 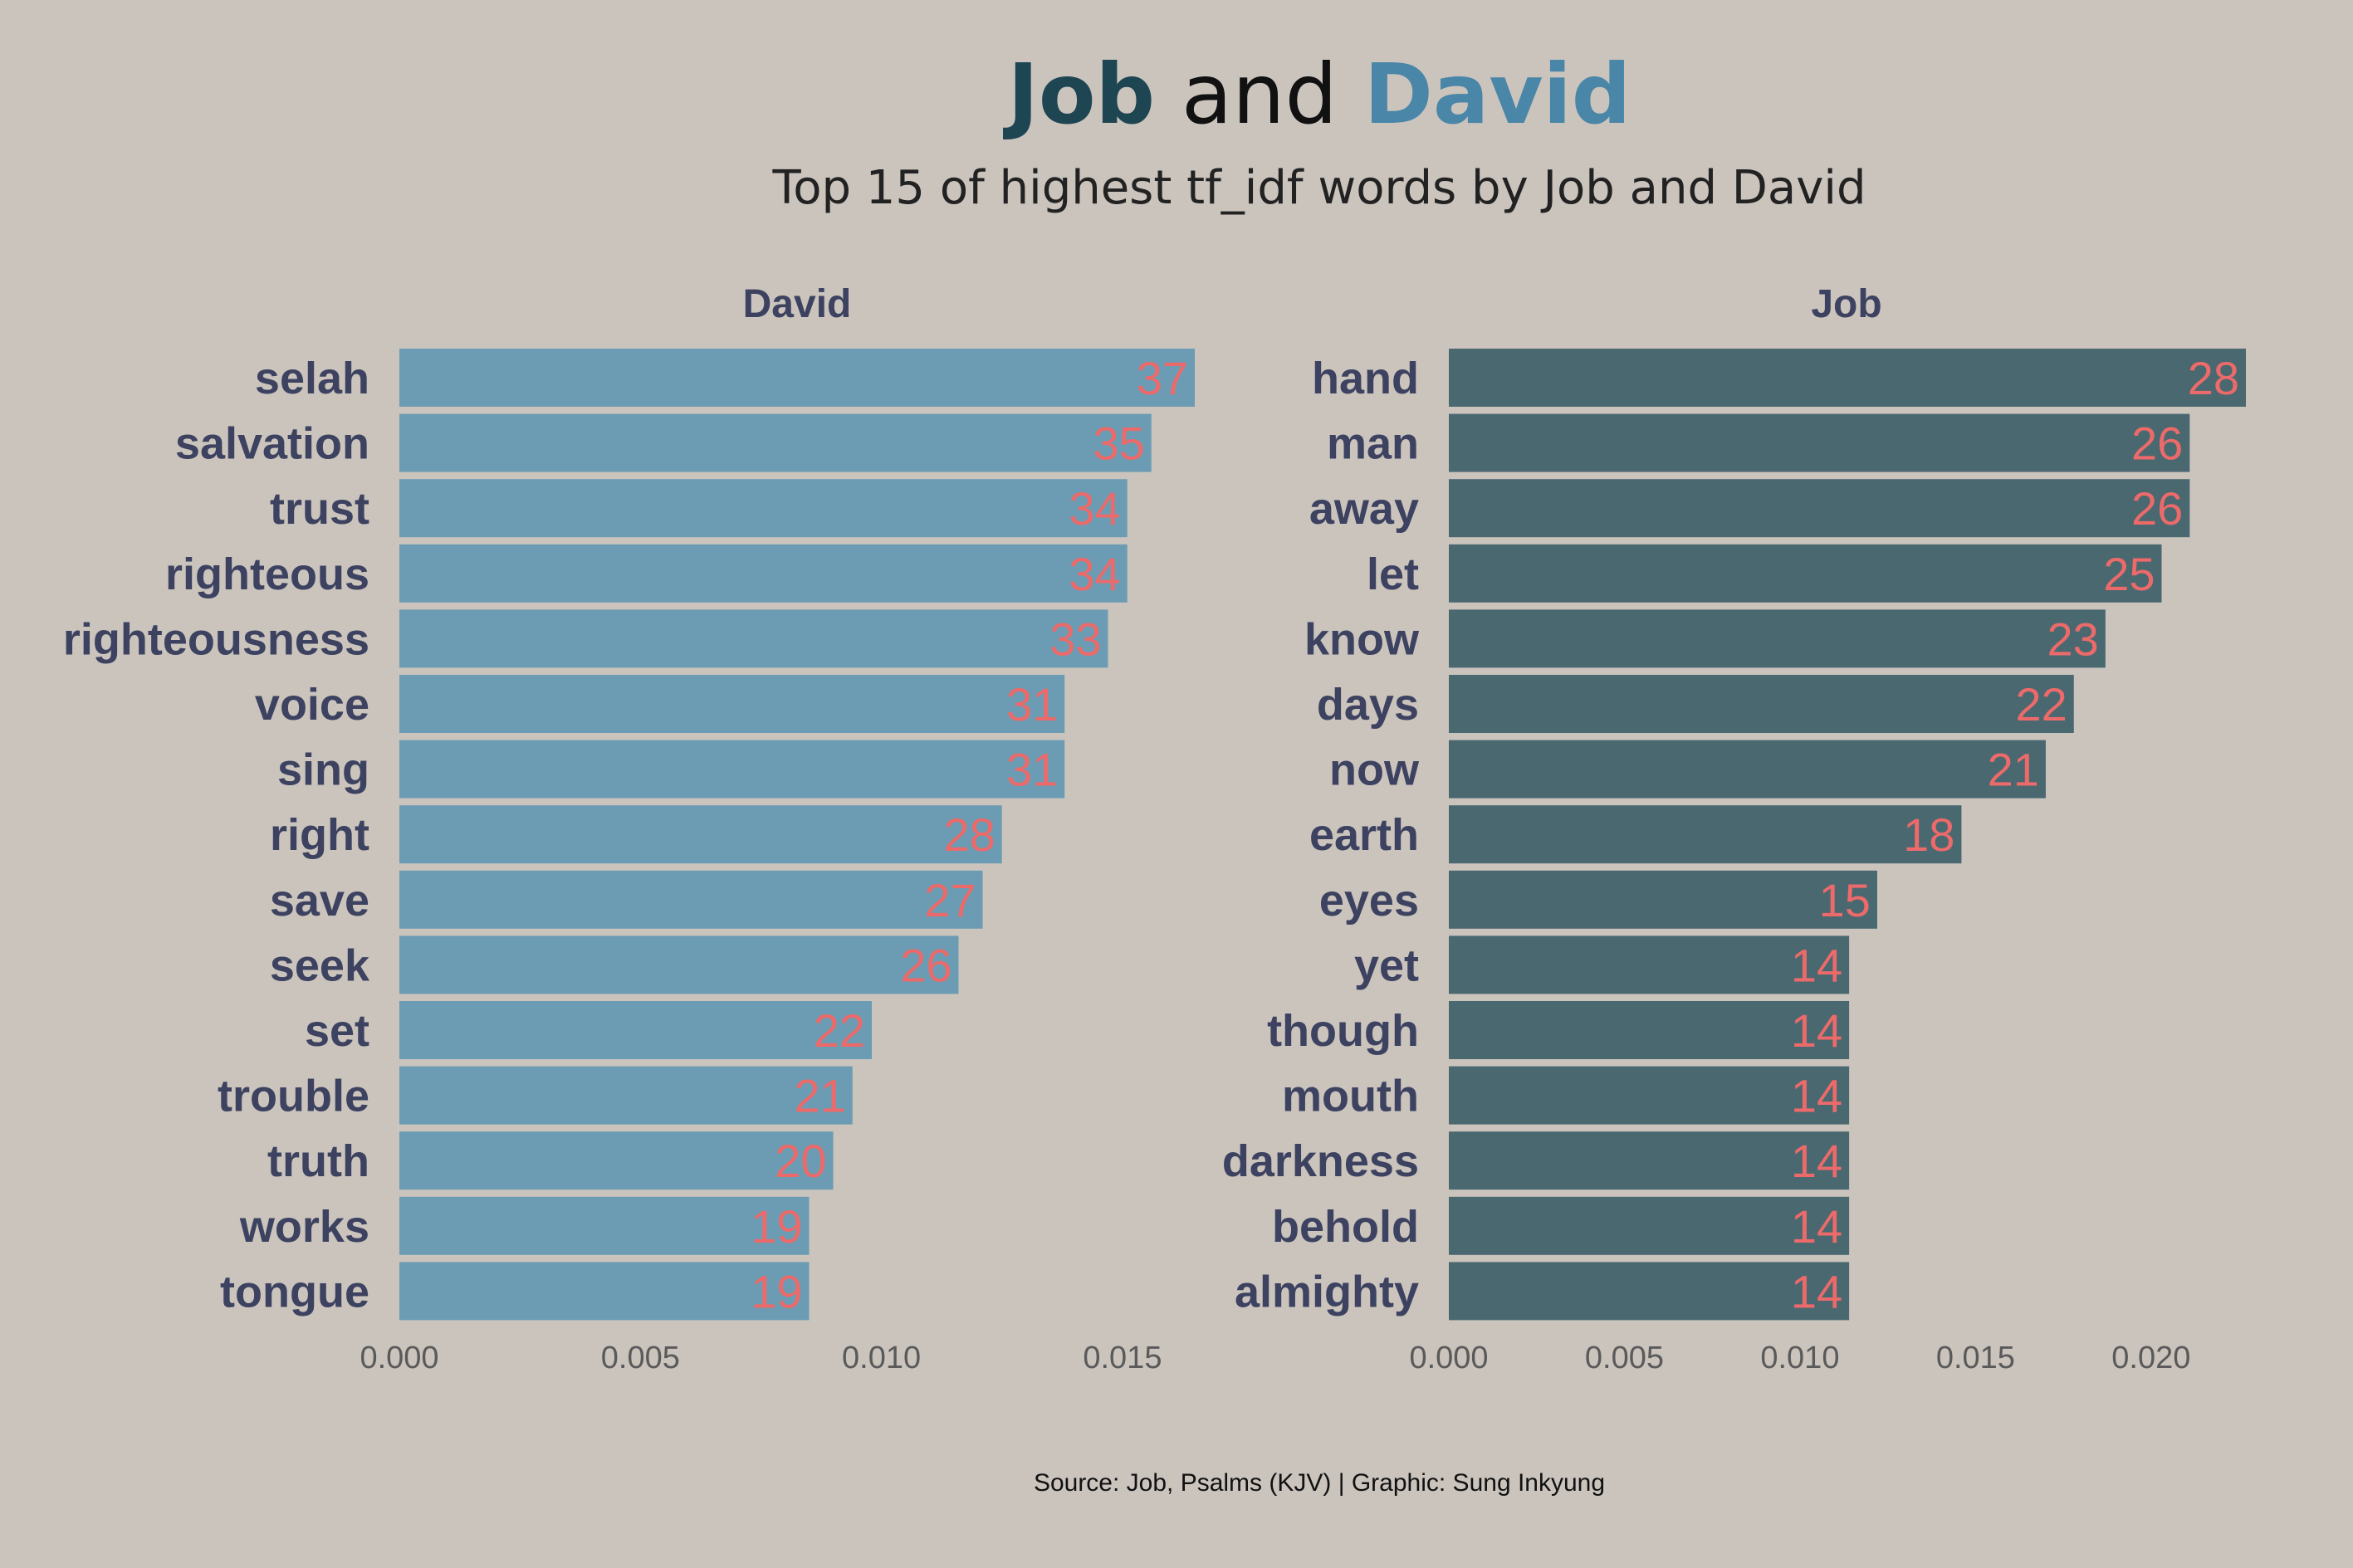 I want to click on david-x-tick-label: 0.005, so click(x=641, y=1358).